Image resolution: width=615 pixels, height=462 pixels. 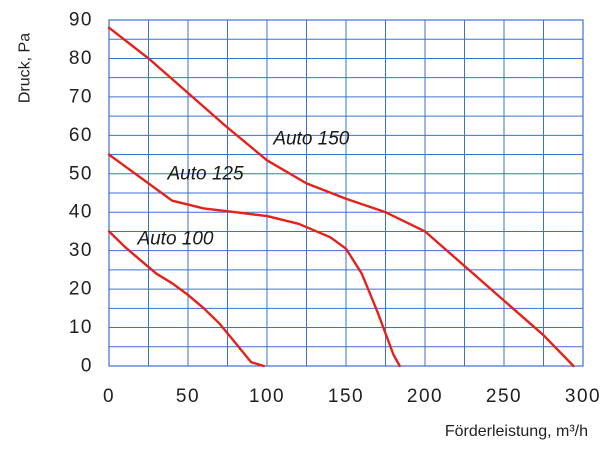 What do you see at coordinates (87, 366) in the screenshot?
I see `y-tick-label: 0` at bounding box center [87, 366].